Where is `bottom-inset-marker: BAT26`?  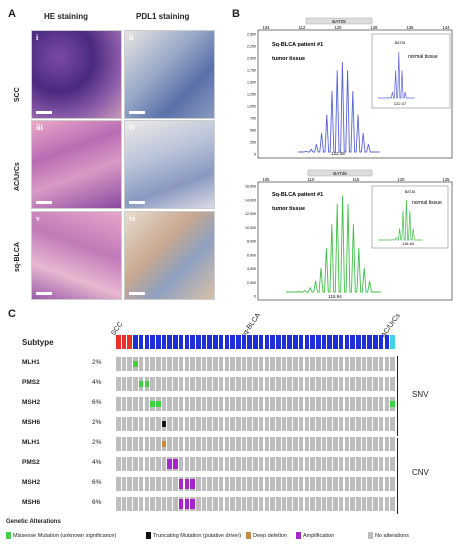 bottom-inset-marker: BAT26 is located at coordinates (410, 192).